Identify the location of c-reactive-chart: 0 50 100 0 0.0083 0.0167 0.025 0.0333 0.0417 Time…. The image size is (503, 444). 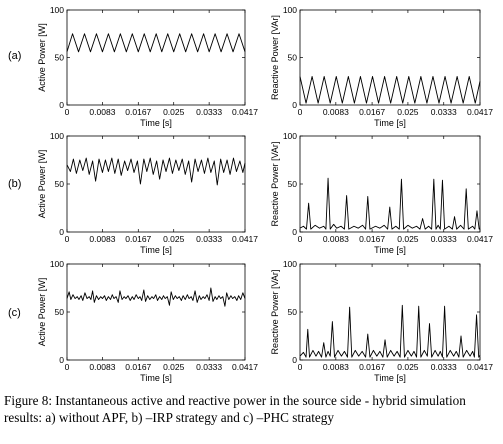
(381, 321).